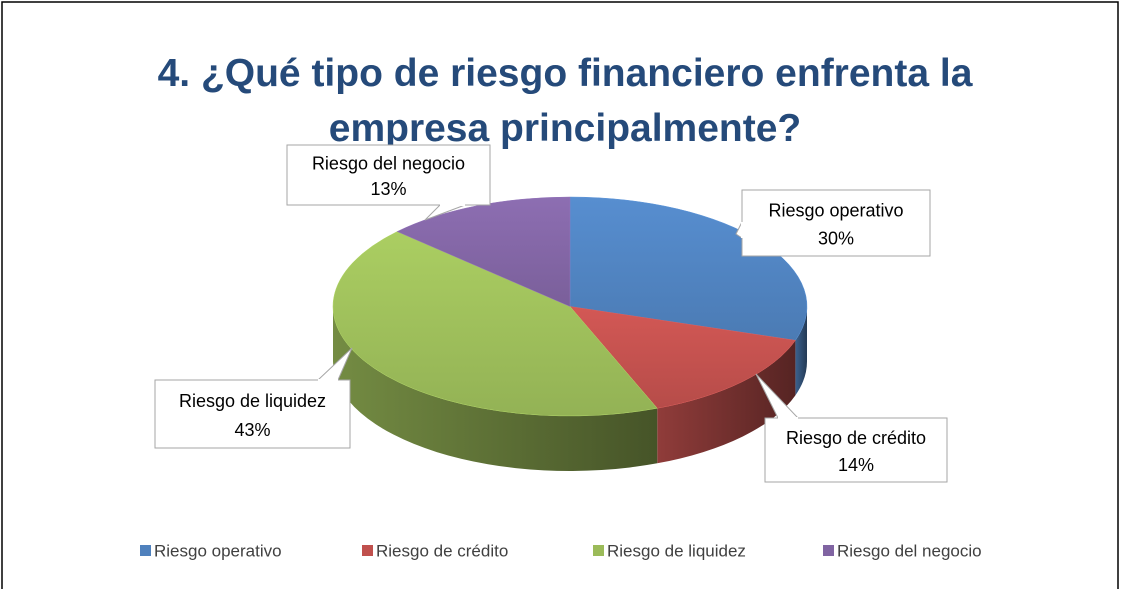  Describe the element at coordinates (388, 189) in the screenshot. I see `data-label-value: 13%` at that location.